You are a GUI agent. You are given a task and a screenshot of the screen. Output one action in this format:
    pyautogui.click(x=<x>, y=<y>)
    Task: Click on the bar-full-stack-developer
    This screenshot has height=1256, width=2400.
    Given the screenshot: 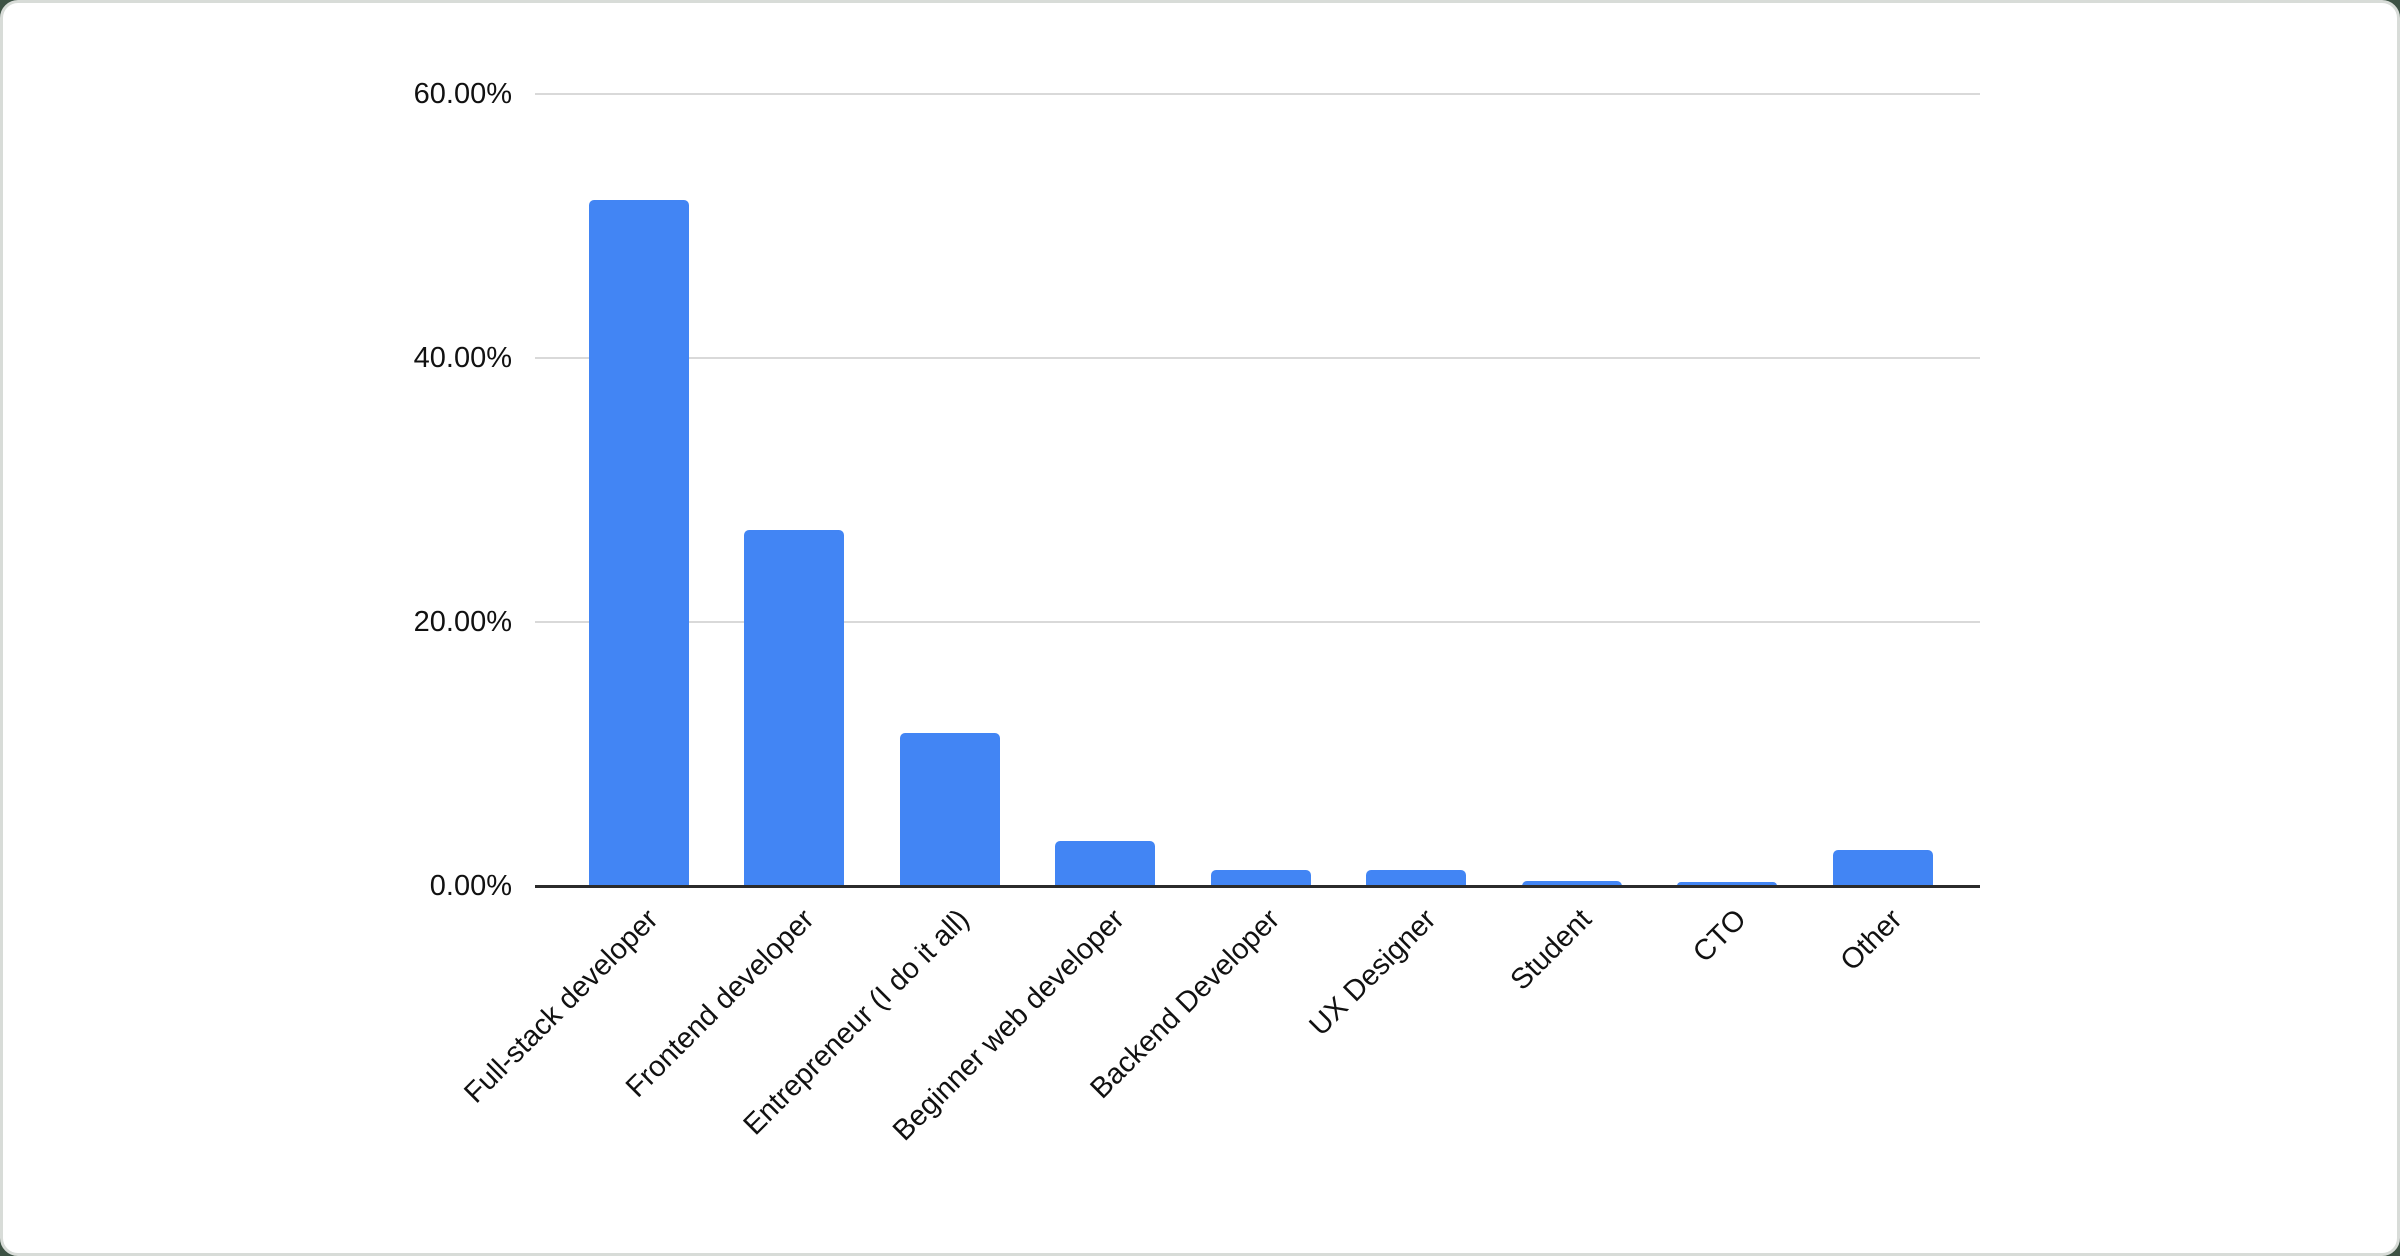 What is the action you would take?
    pyautogui.click(x=638, y=543)
    